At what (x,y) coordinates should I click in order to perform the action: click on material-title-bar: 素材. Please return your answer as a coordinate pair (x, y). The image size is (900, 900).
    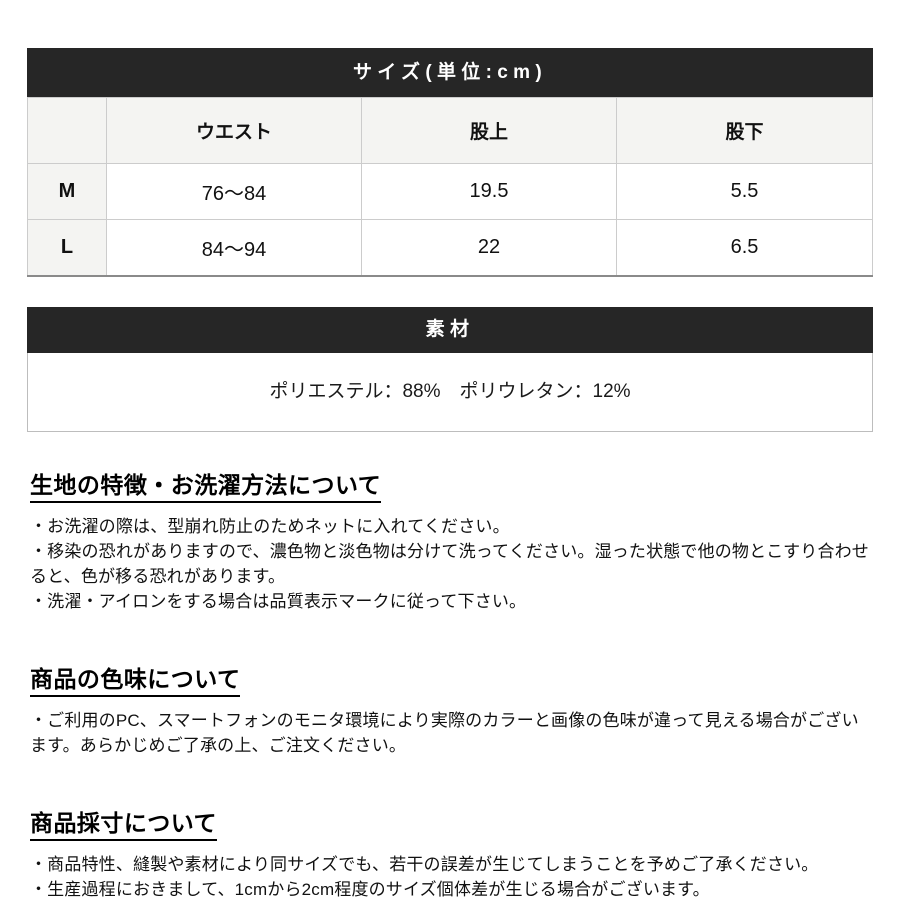
    Looking at the image, I should click on (450, 330).